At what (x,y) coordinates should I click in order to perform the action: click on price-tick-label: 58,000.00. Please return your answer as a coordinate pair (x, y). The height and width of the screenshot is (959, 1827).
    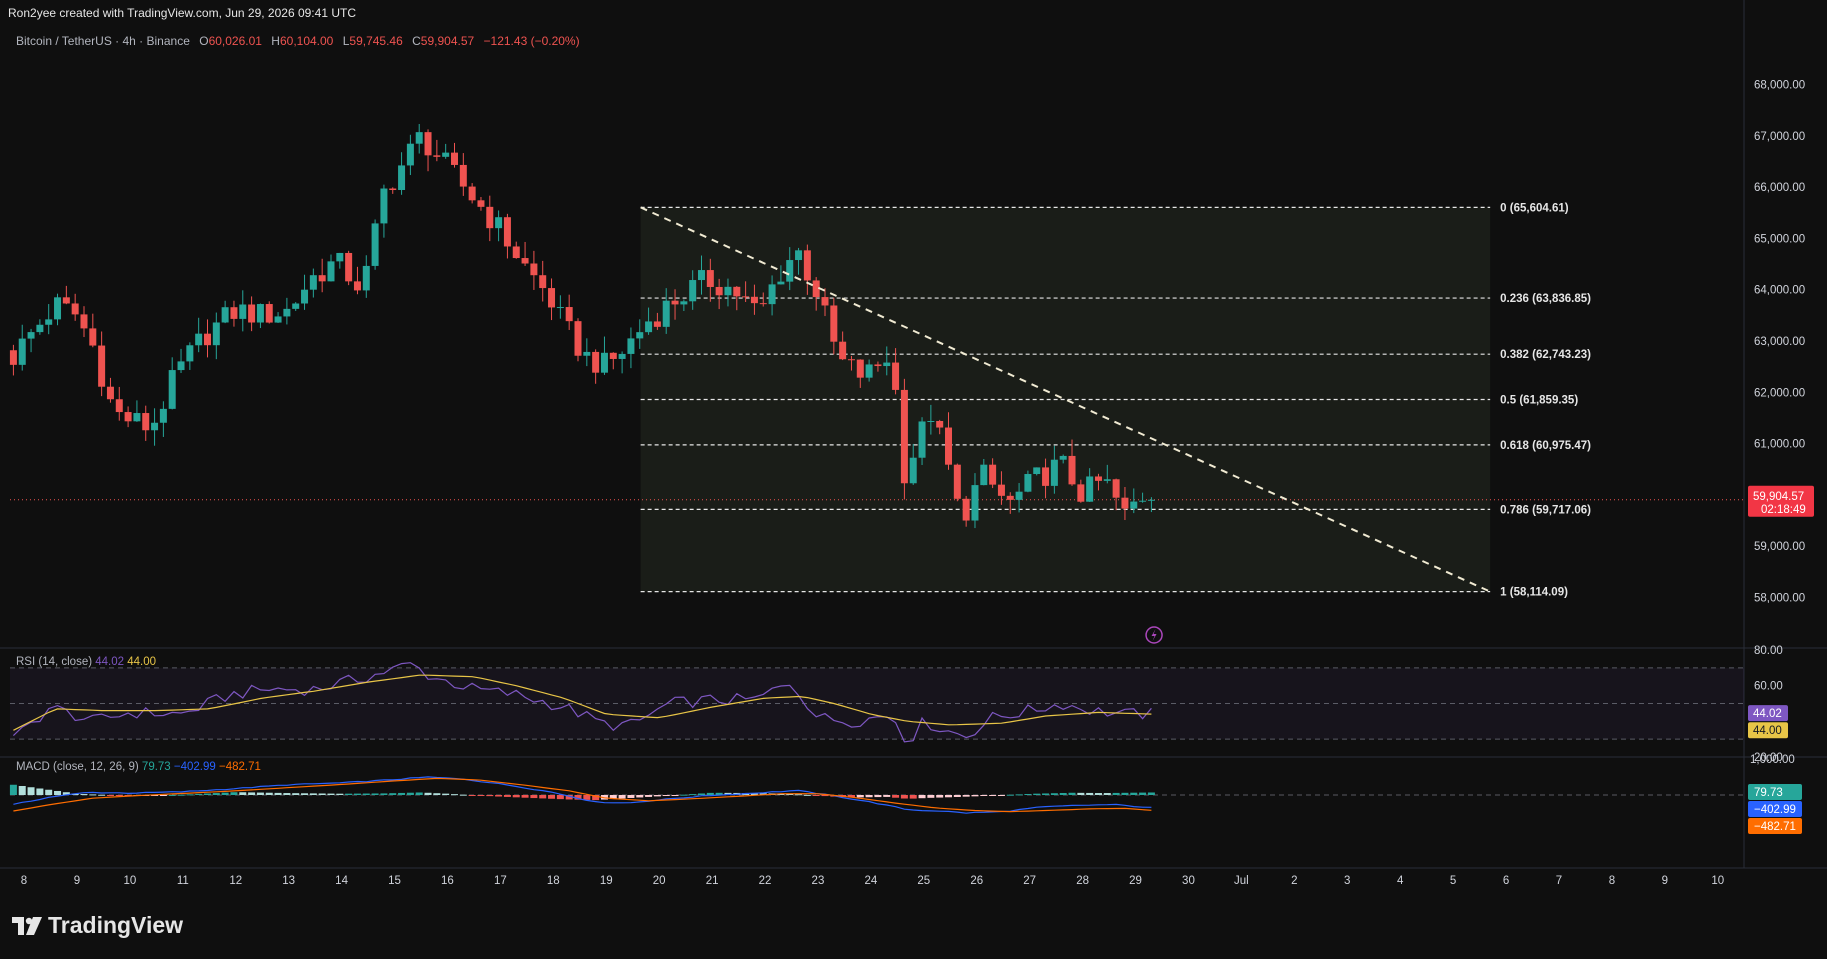
    Looking at the image, I should click on (1779, 598).